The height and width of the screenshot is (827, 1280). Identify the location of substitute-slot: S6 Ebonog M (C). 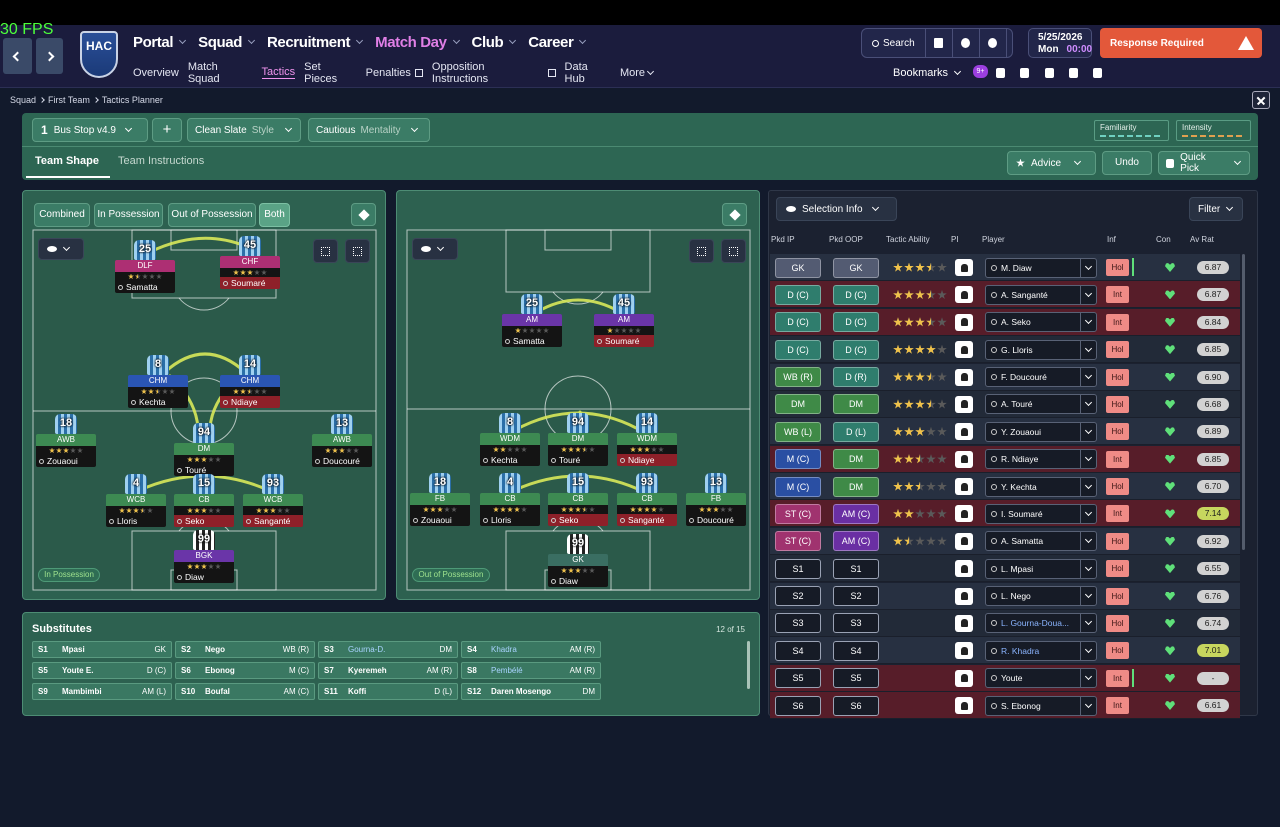
(245, 670).